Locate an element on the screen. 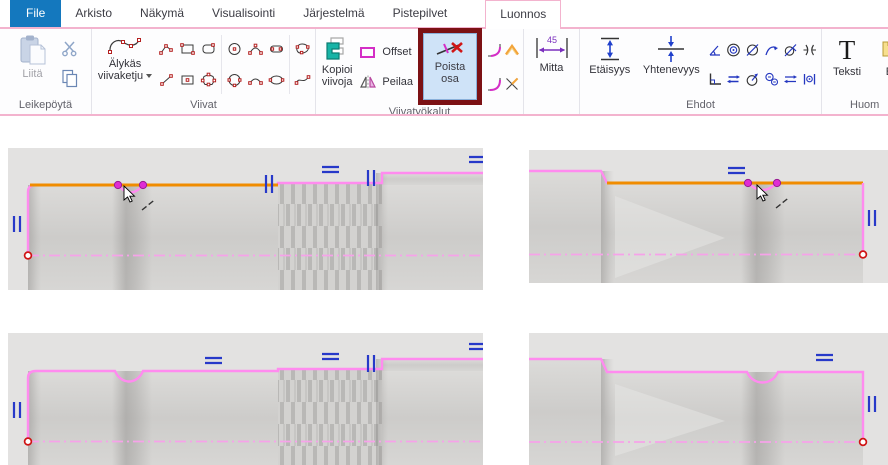 This screenshot has height=465, width=888. chamfer-button is located at coordinates (512, 50).